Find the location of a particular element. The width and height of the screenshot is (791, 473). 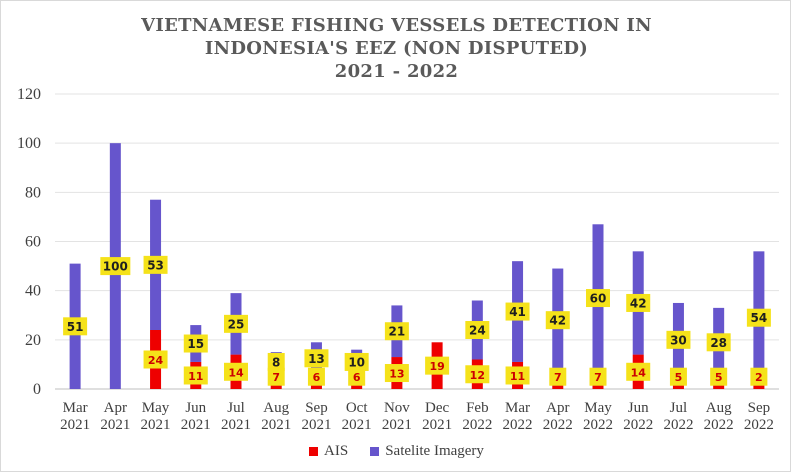

data-label-satellite: 41 is located at coordinates (517, 312).